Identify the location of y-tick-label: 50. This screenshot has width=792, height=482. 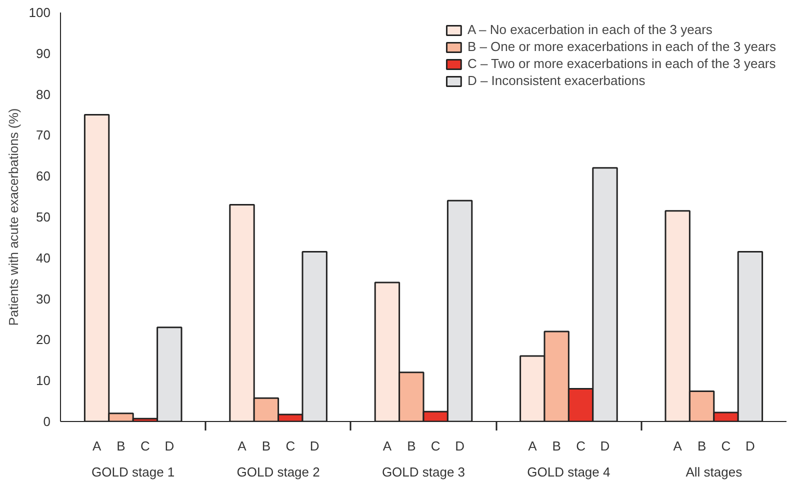
(43, 217).